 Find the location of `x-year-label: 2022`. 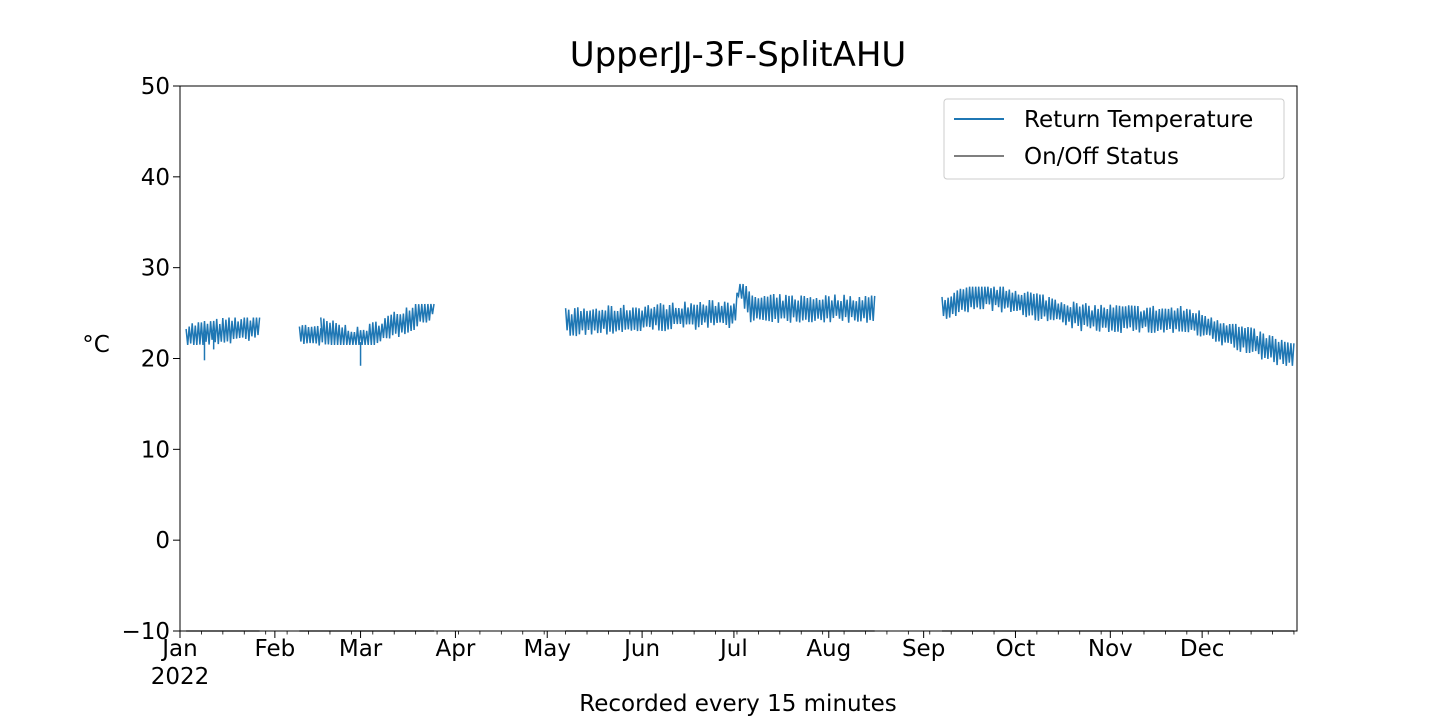

x-year-label: 2022 is located at coordinates (180, 677).